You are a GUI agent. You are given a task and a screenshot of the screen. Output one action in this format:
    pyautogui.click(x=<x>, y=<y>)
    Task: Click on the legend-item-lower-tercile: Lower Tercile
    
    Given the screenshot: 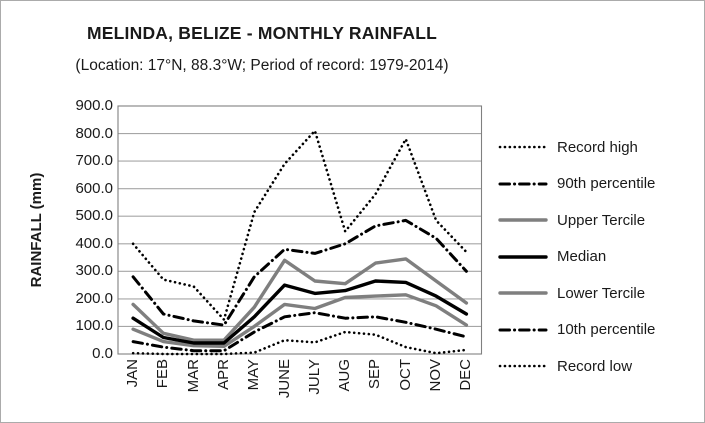 What is the action you would take?
    pyautogui.click(x=571, y=293)
    